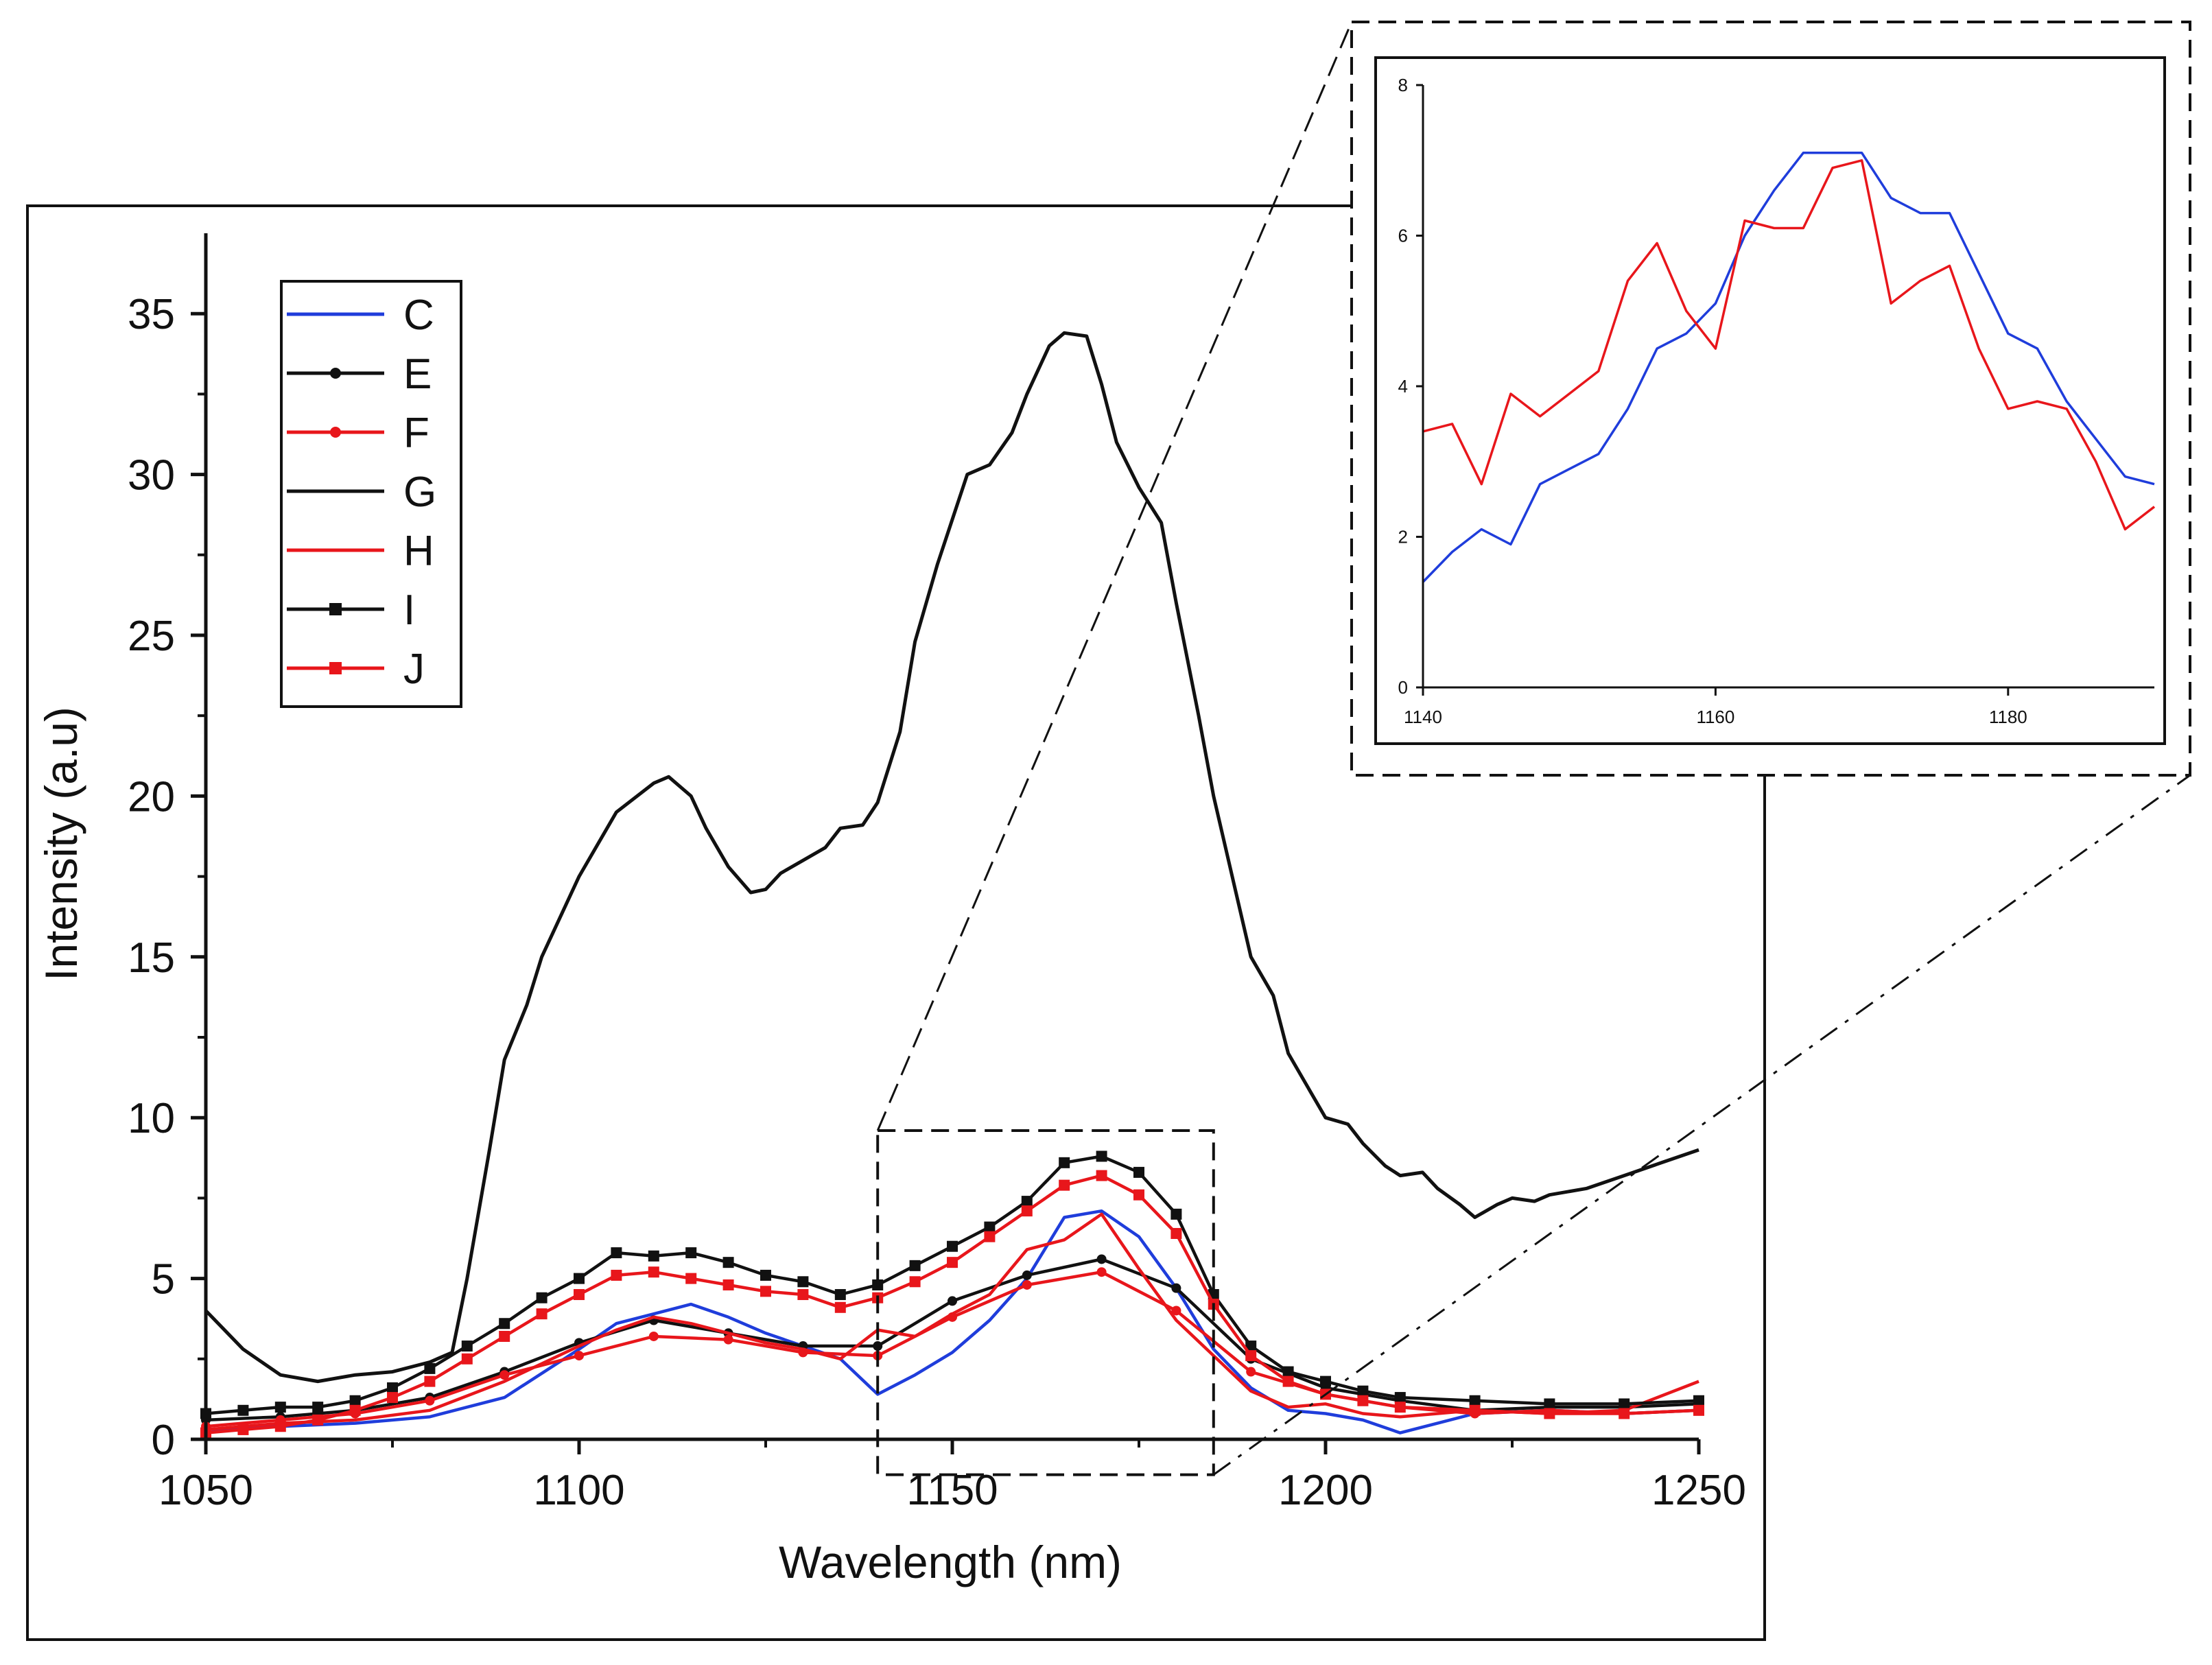  Describe the element at coordinates (578, 1490) in the screenshot. I see `main-x-tick-label-1100: 1100` at that location.